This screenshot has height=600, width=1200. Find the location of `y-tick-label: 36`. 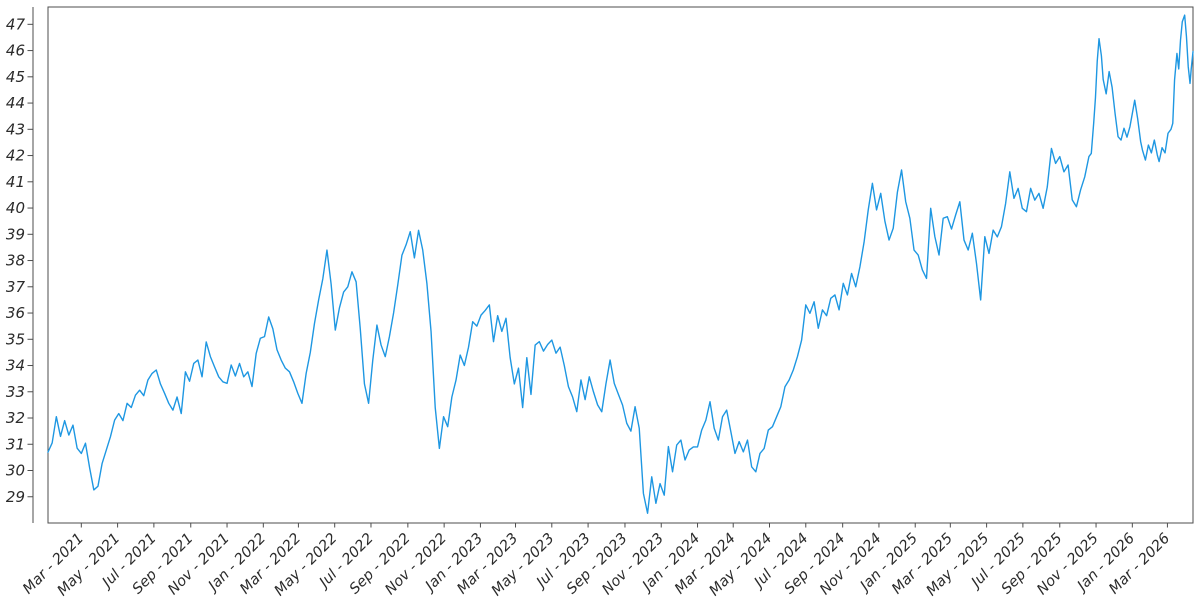

y-tick-label: 36 is located at coordinates (15, 313).